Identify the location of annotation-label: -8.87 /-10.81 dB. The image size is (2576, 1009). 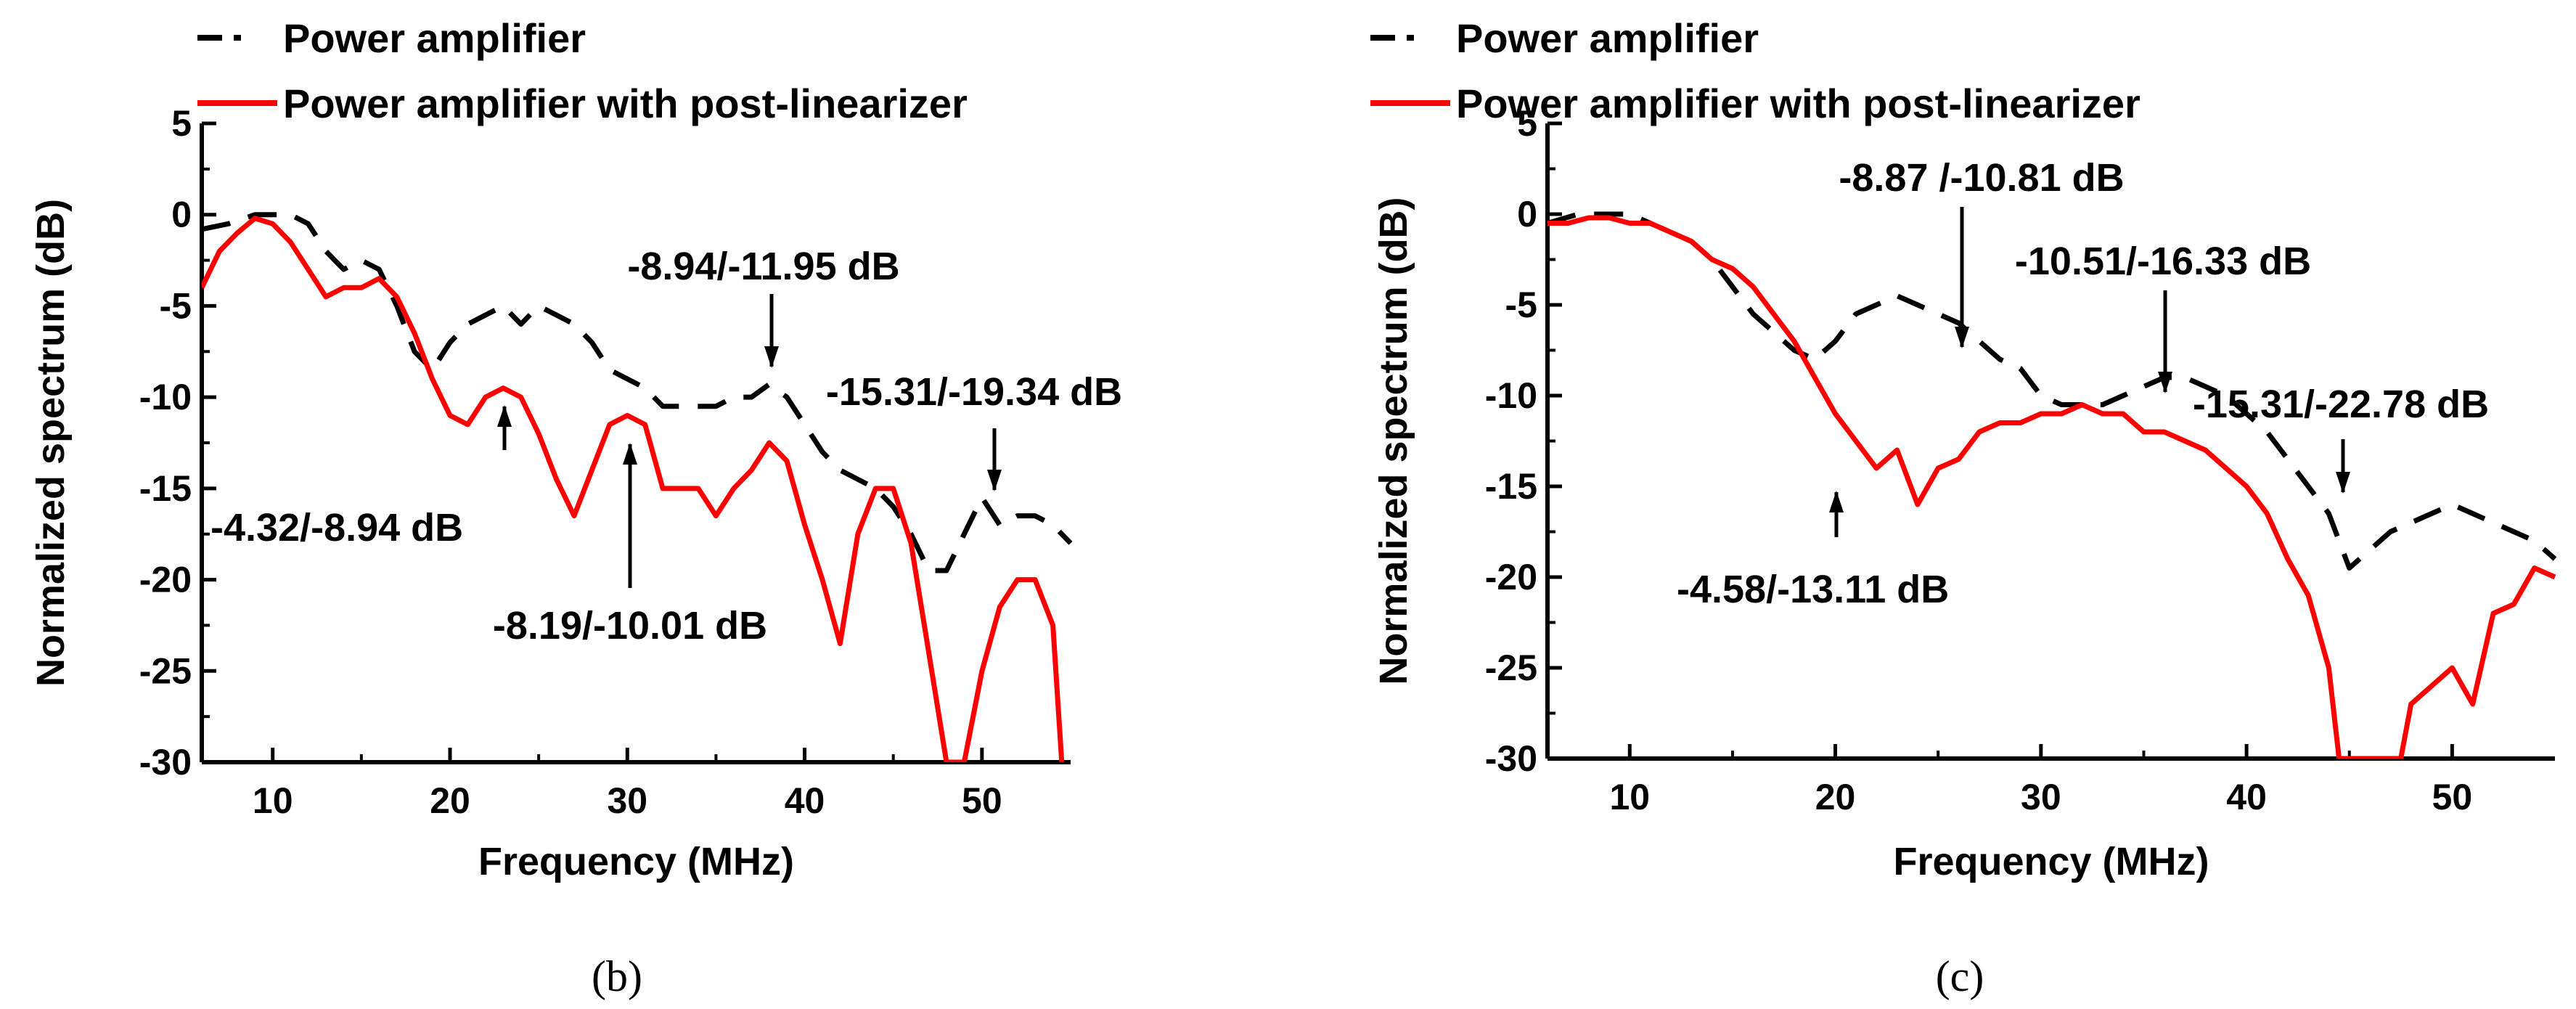
(1982, 178).